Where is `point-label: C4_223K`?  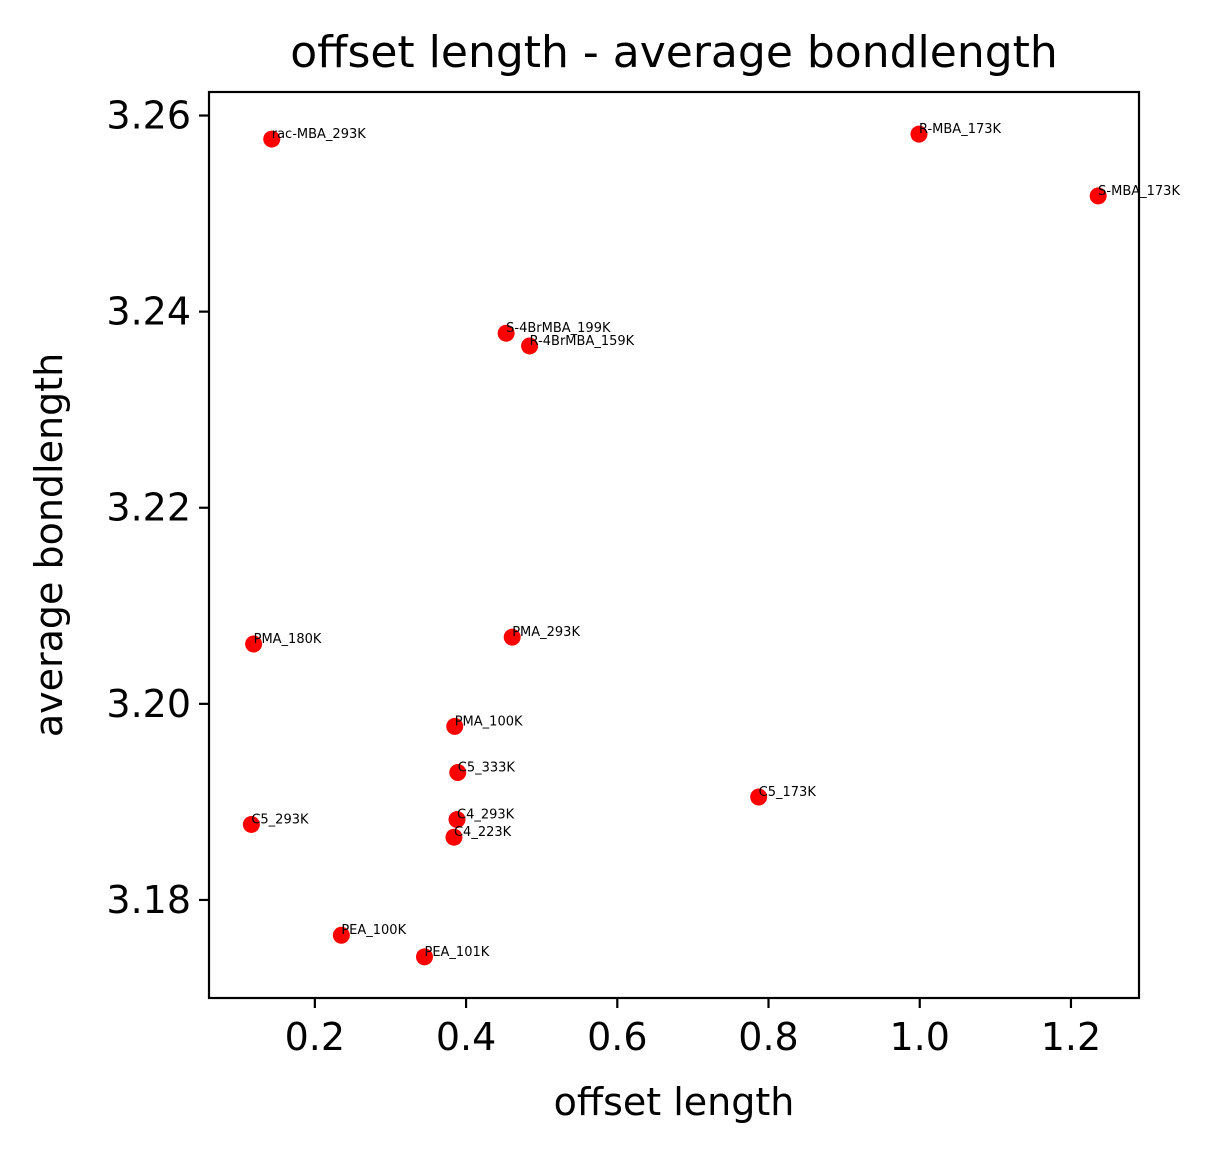
point-label: C4_223K is located at coordinates (483, 832).